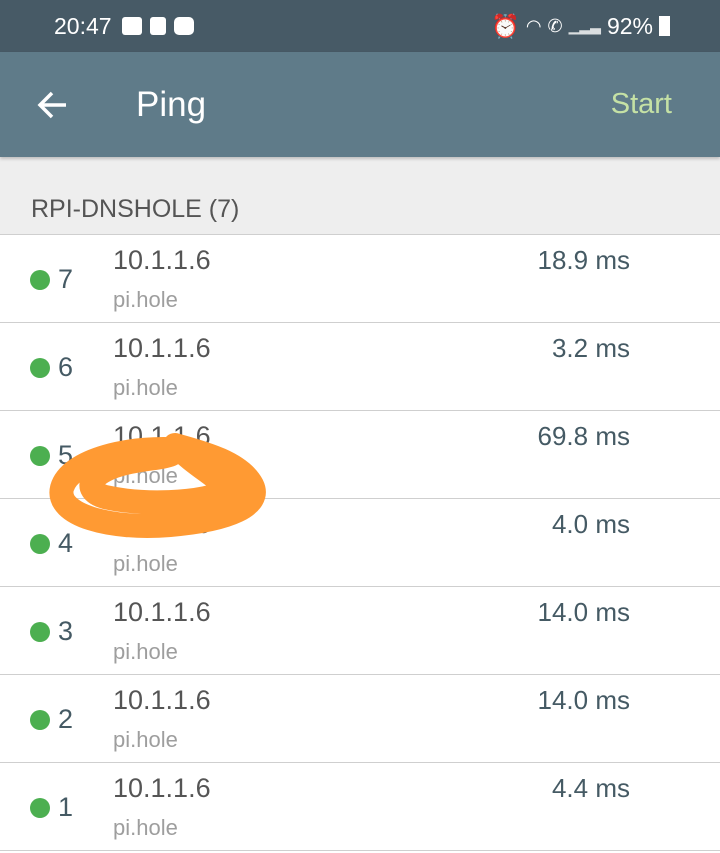  I want to click on ping-result-row: 2 10.1.1.6 pi.hole 14.0 ms, so click(360, 719).